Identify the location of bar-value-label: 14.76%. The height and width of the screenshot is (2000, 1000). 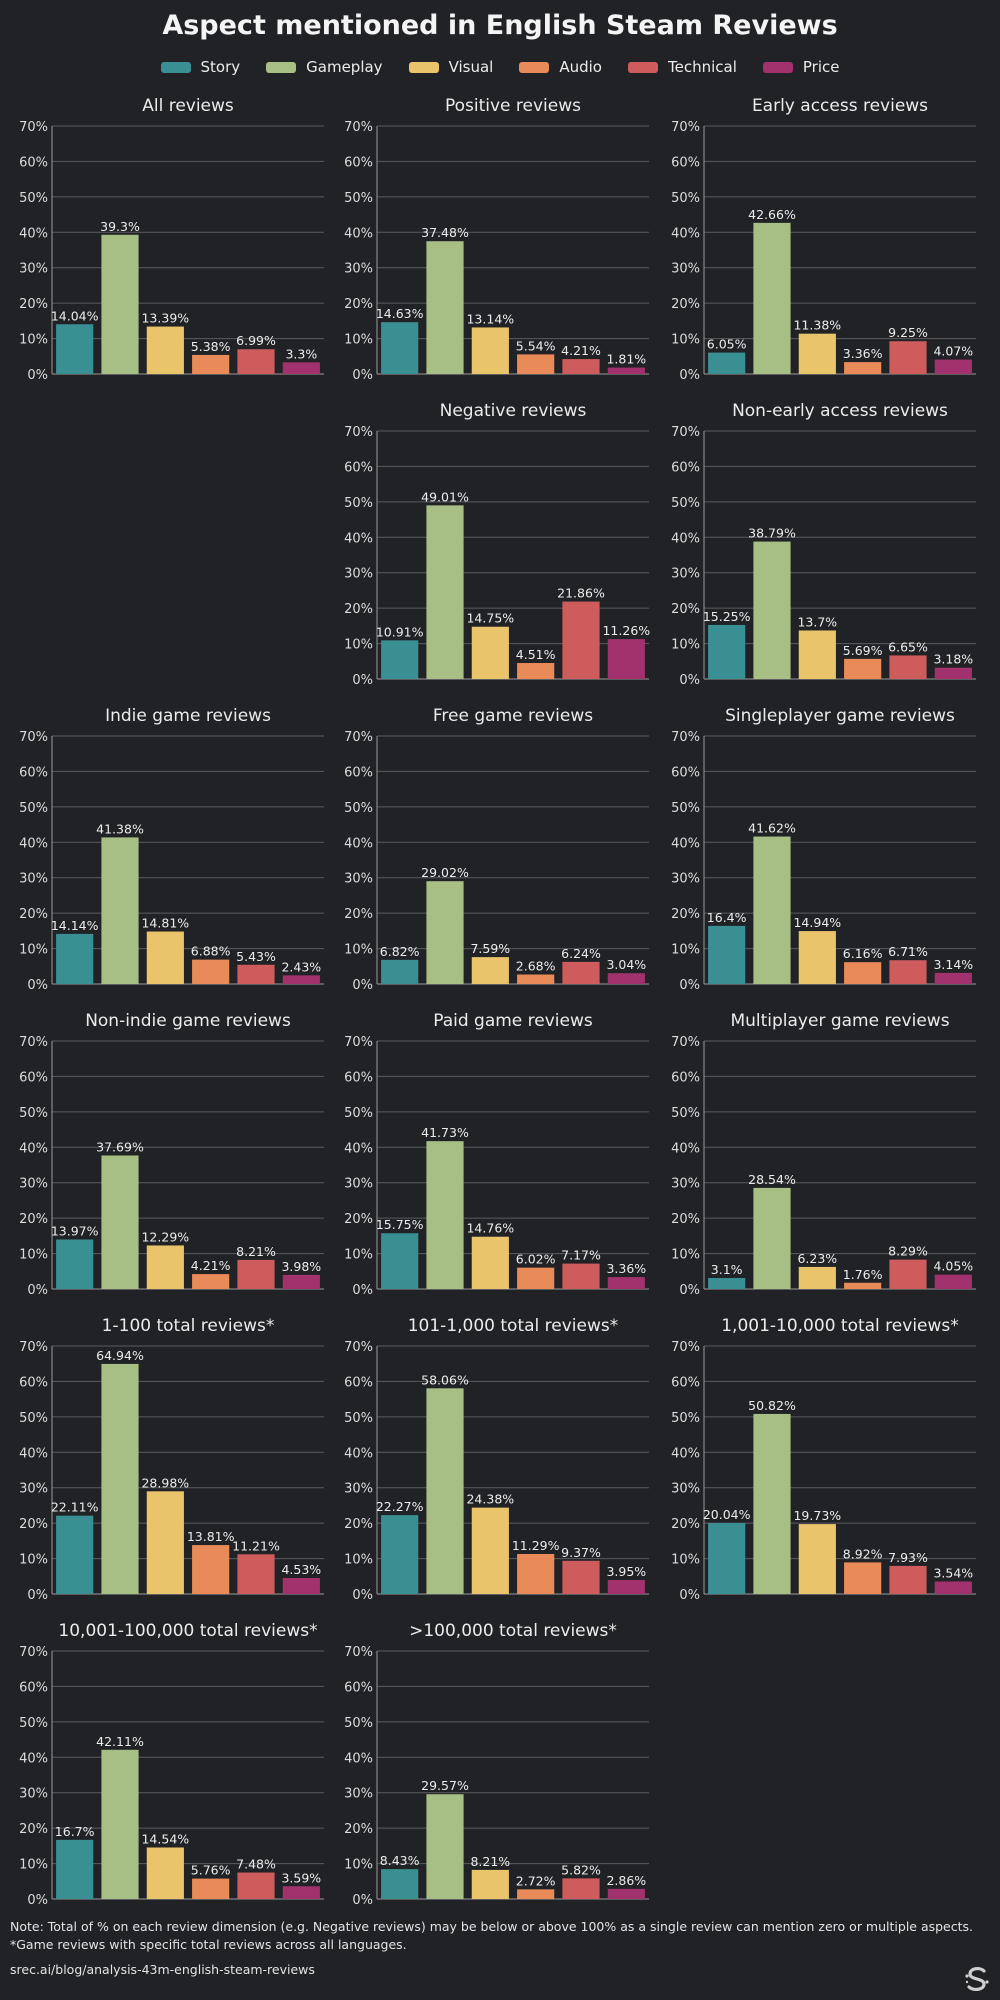
(490, 1228).